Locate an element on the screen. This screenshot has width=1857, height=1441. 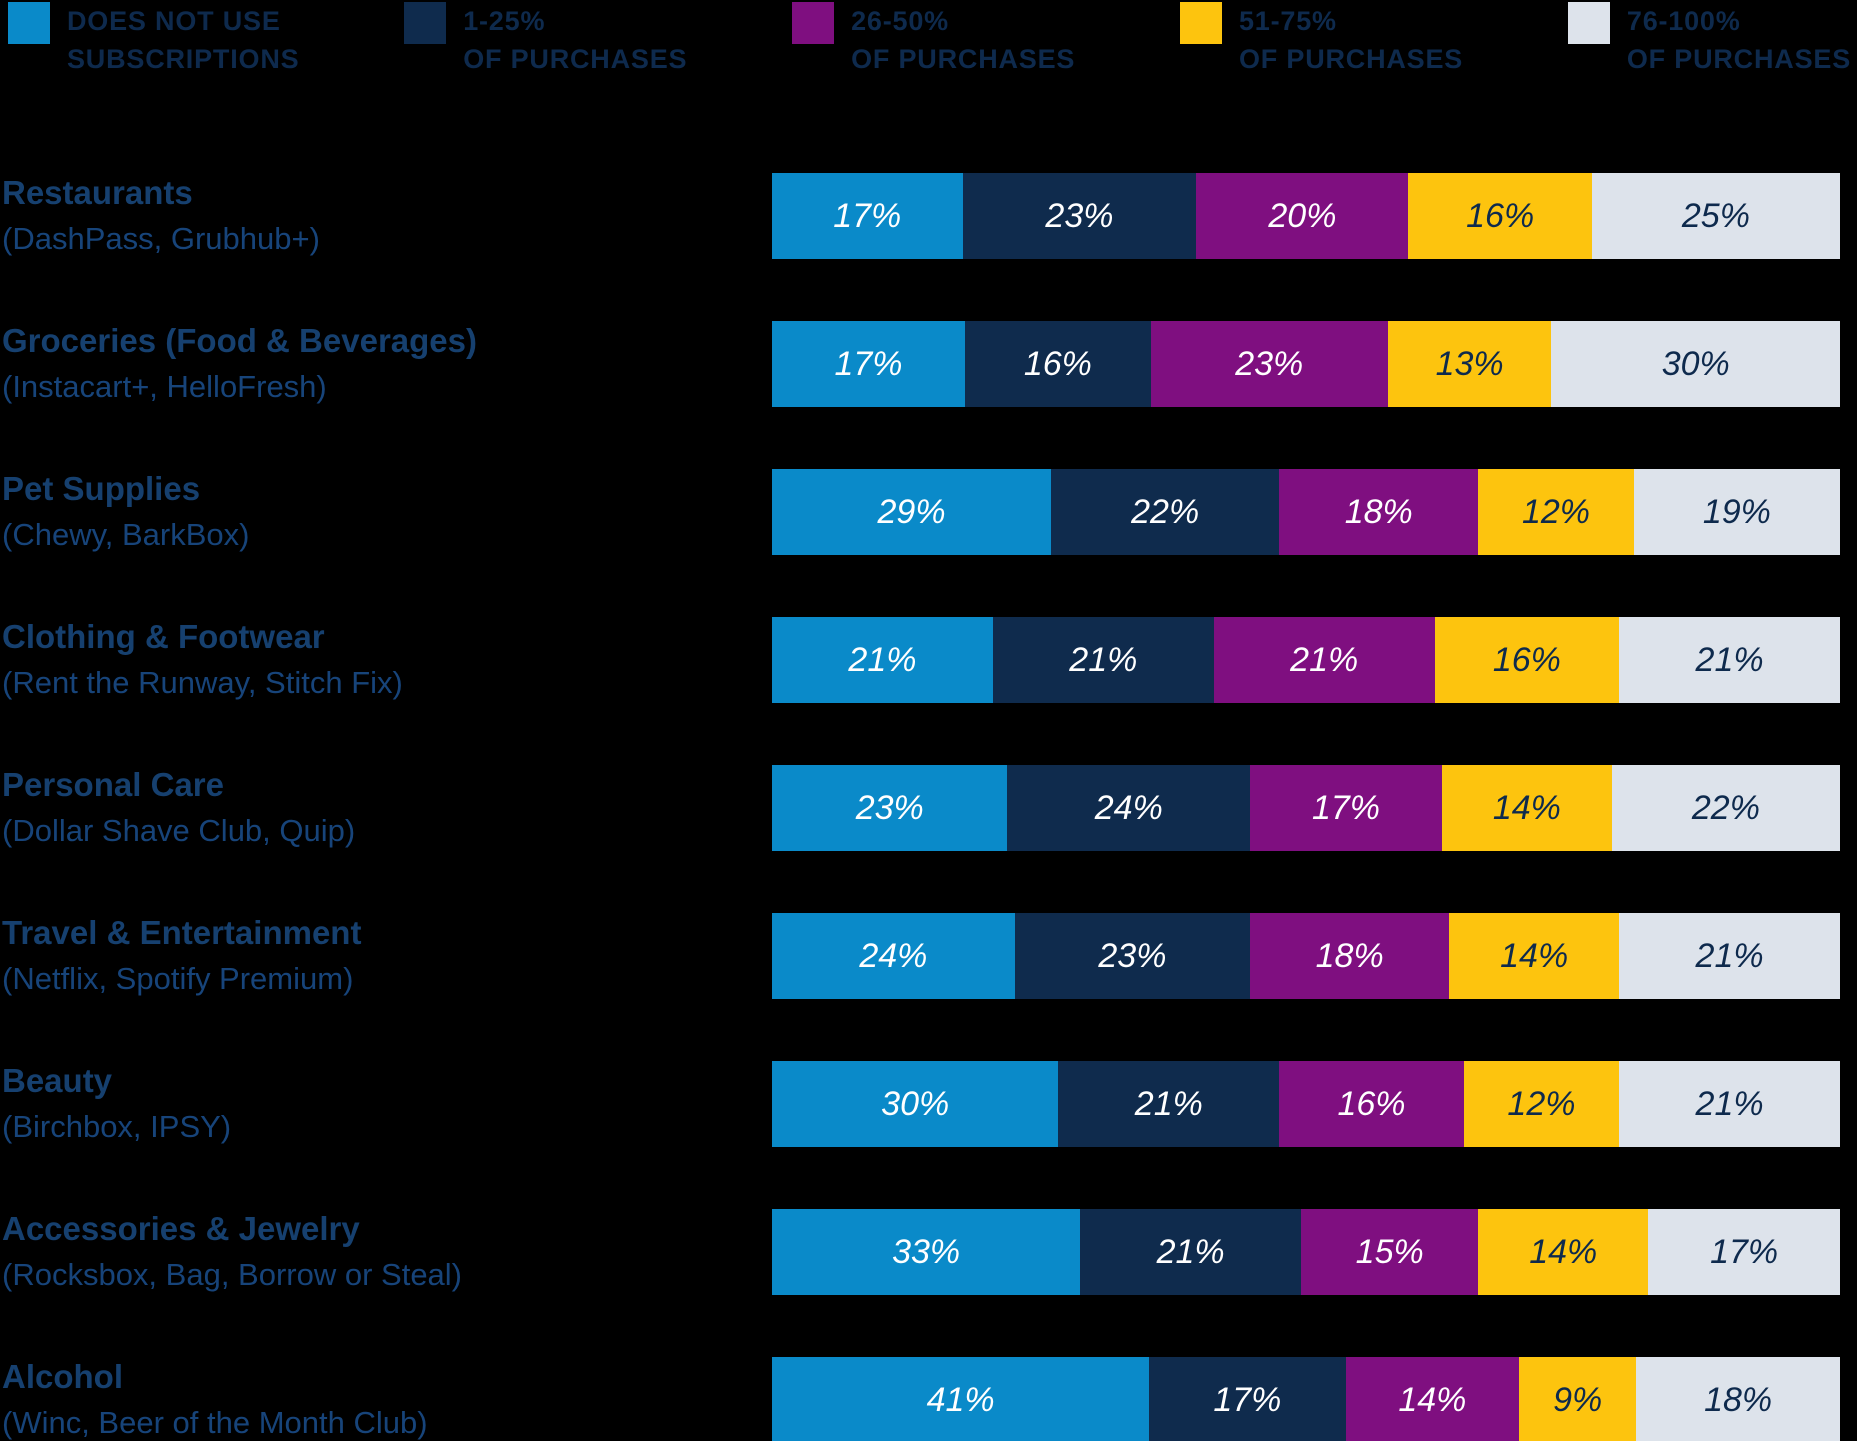
category-sublabel: (Dollar Shave Club, Quip) is located at coordinates (179, 830).